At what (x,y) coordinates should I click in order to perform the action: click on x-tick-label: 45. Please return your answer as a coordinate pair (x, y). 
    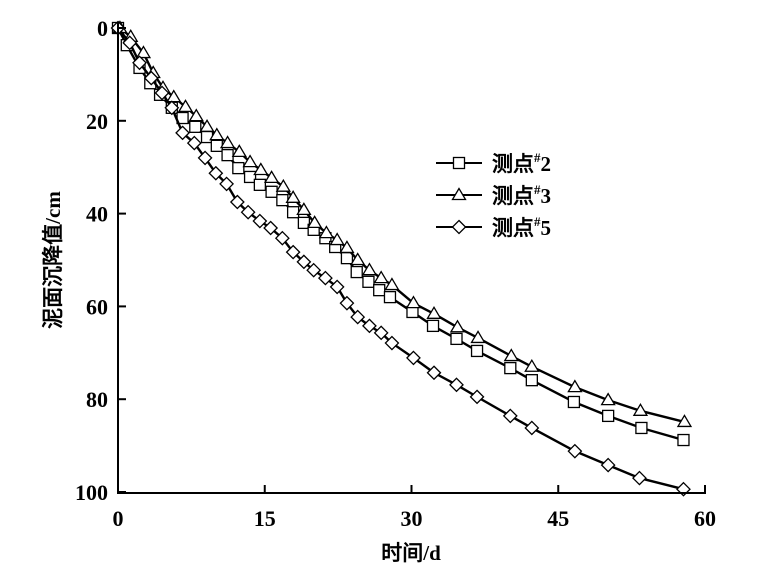
    Looking at the image, I should click on (558, 518).